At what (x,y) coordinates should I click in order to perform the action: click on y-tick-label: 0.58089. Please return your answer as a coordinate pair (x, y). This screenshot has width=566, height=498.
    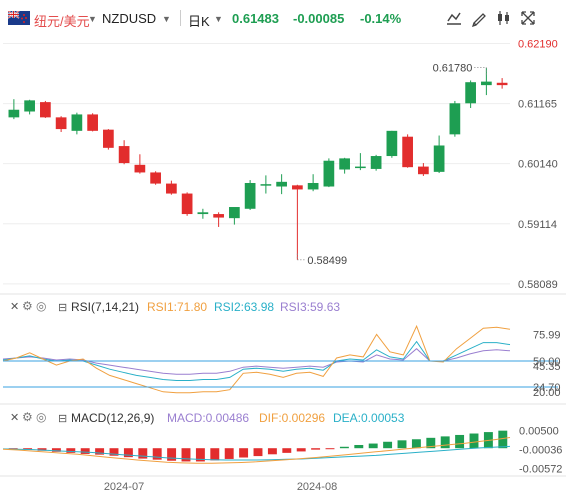
    Looking at the image, I should click on (538, 285).